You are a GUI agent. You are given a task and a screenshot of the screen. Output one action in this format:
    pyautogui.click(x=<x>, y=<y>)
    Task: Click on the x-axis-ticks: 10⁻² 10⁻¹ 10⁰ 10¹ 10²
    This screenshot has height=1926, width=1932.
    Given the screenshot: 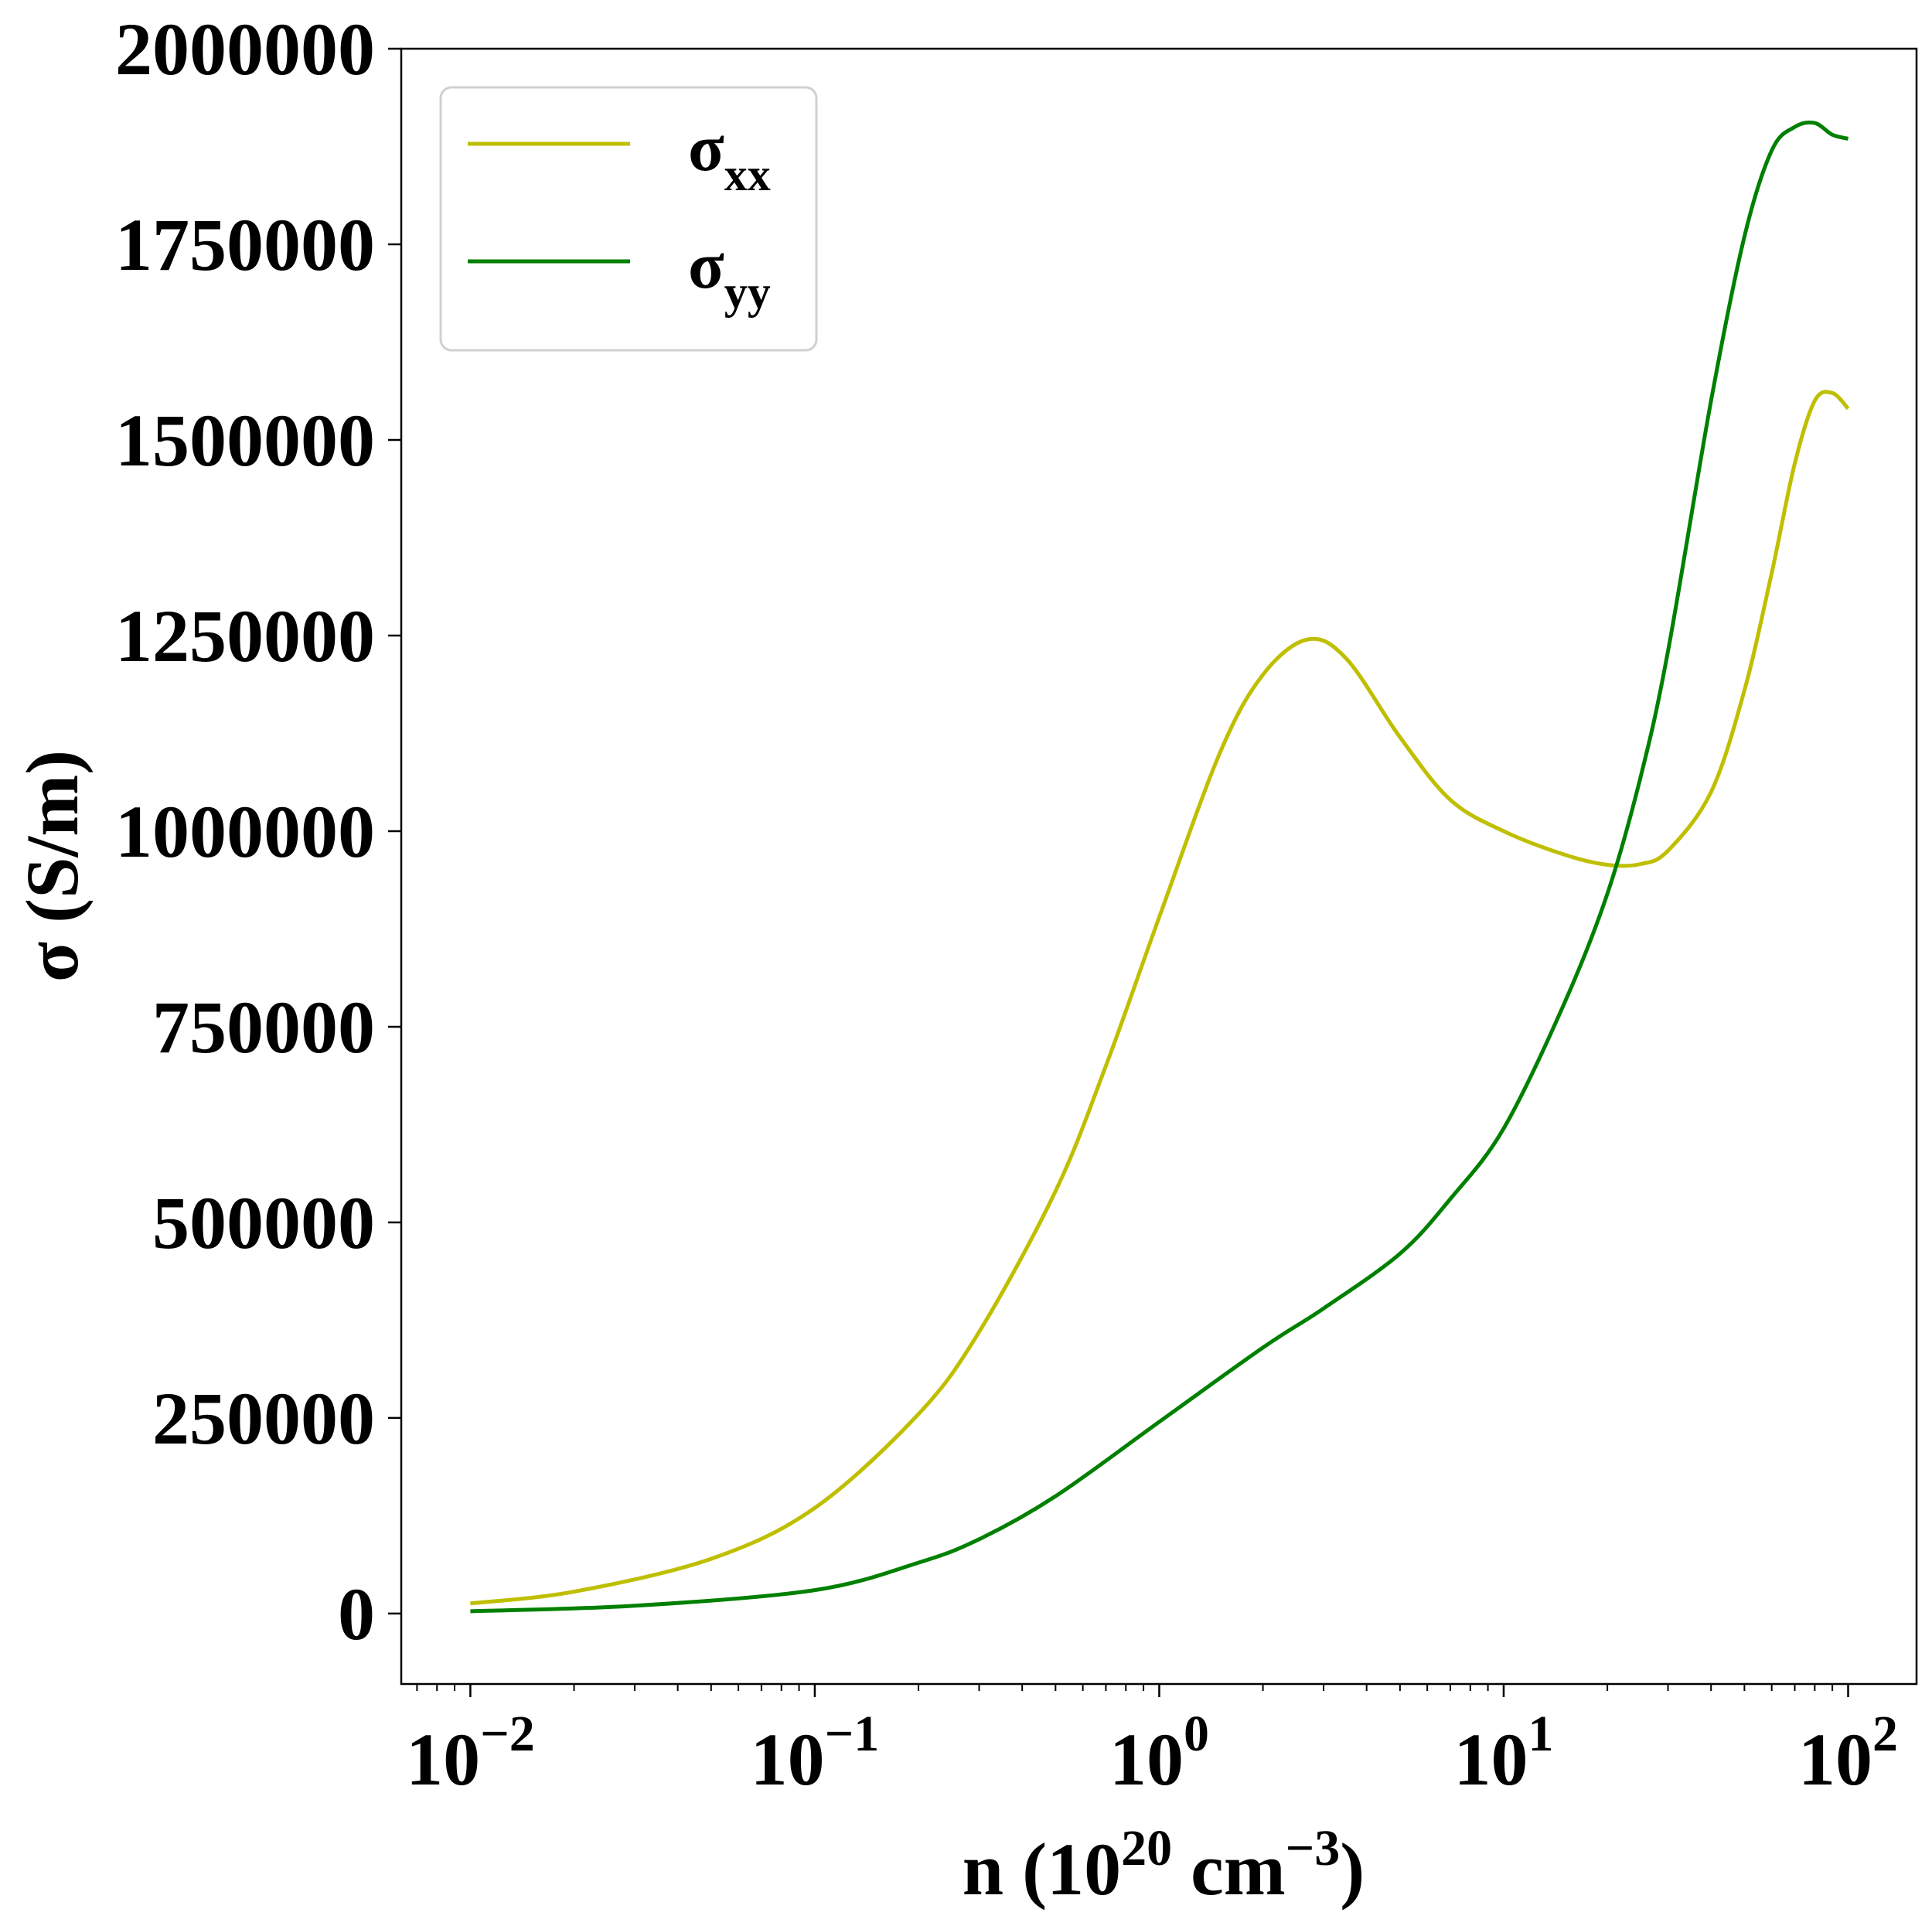 What is the action you would take?
    pyautogui.click(x=1152, y=1742)
    